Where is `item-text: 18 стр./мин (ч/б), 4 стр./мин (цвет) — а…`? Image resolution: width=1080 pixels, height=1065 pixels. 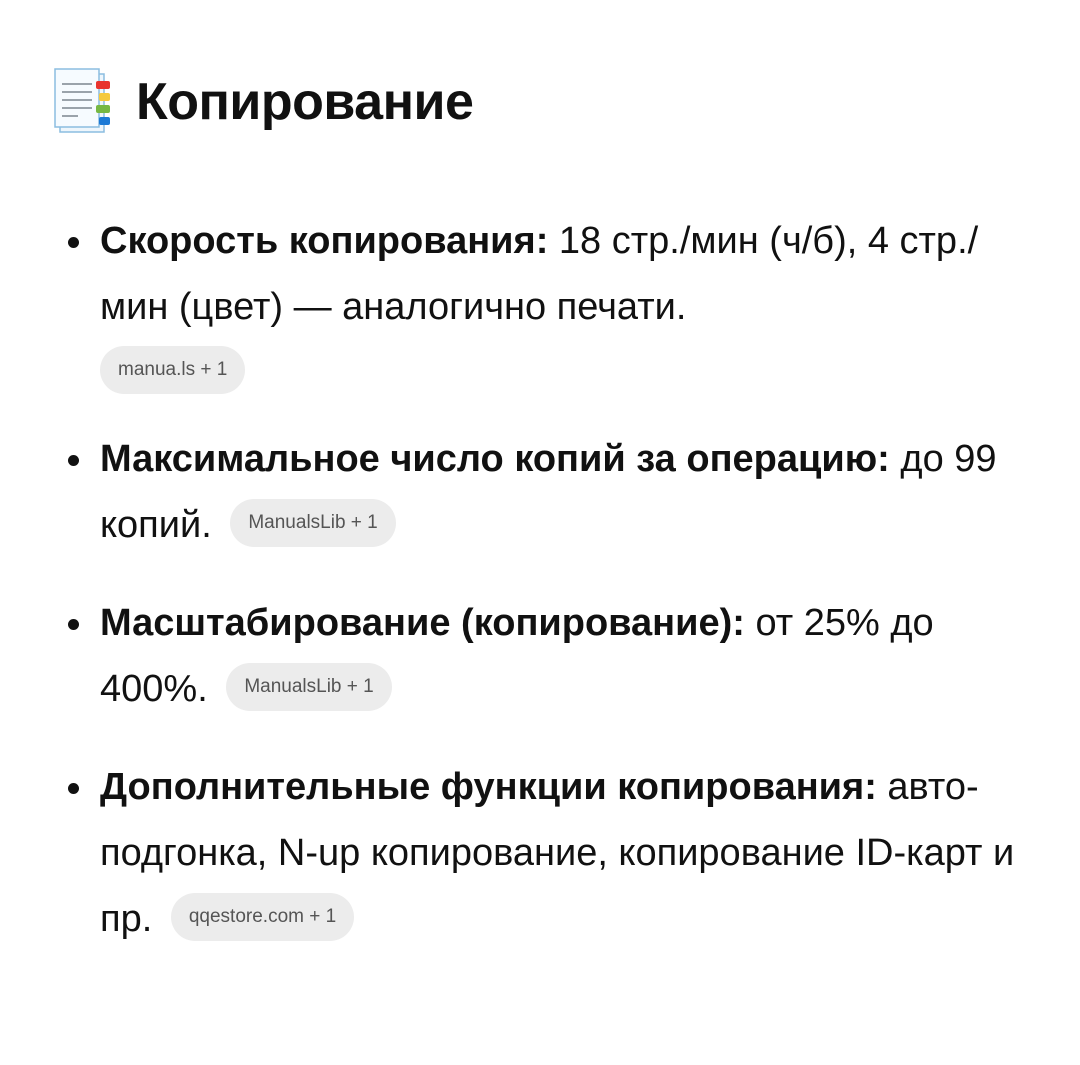
item-text: 18 стр./мин (ч/б), 4 стр./мин (цвет) — а… is located at coordinates (539, 274).